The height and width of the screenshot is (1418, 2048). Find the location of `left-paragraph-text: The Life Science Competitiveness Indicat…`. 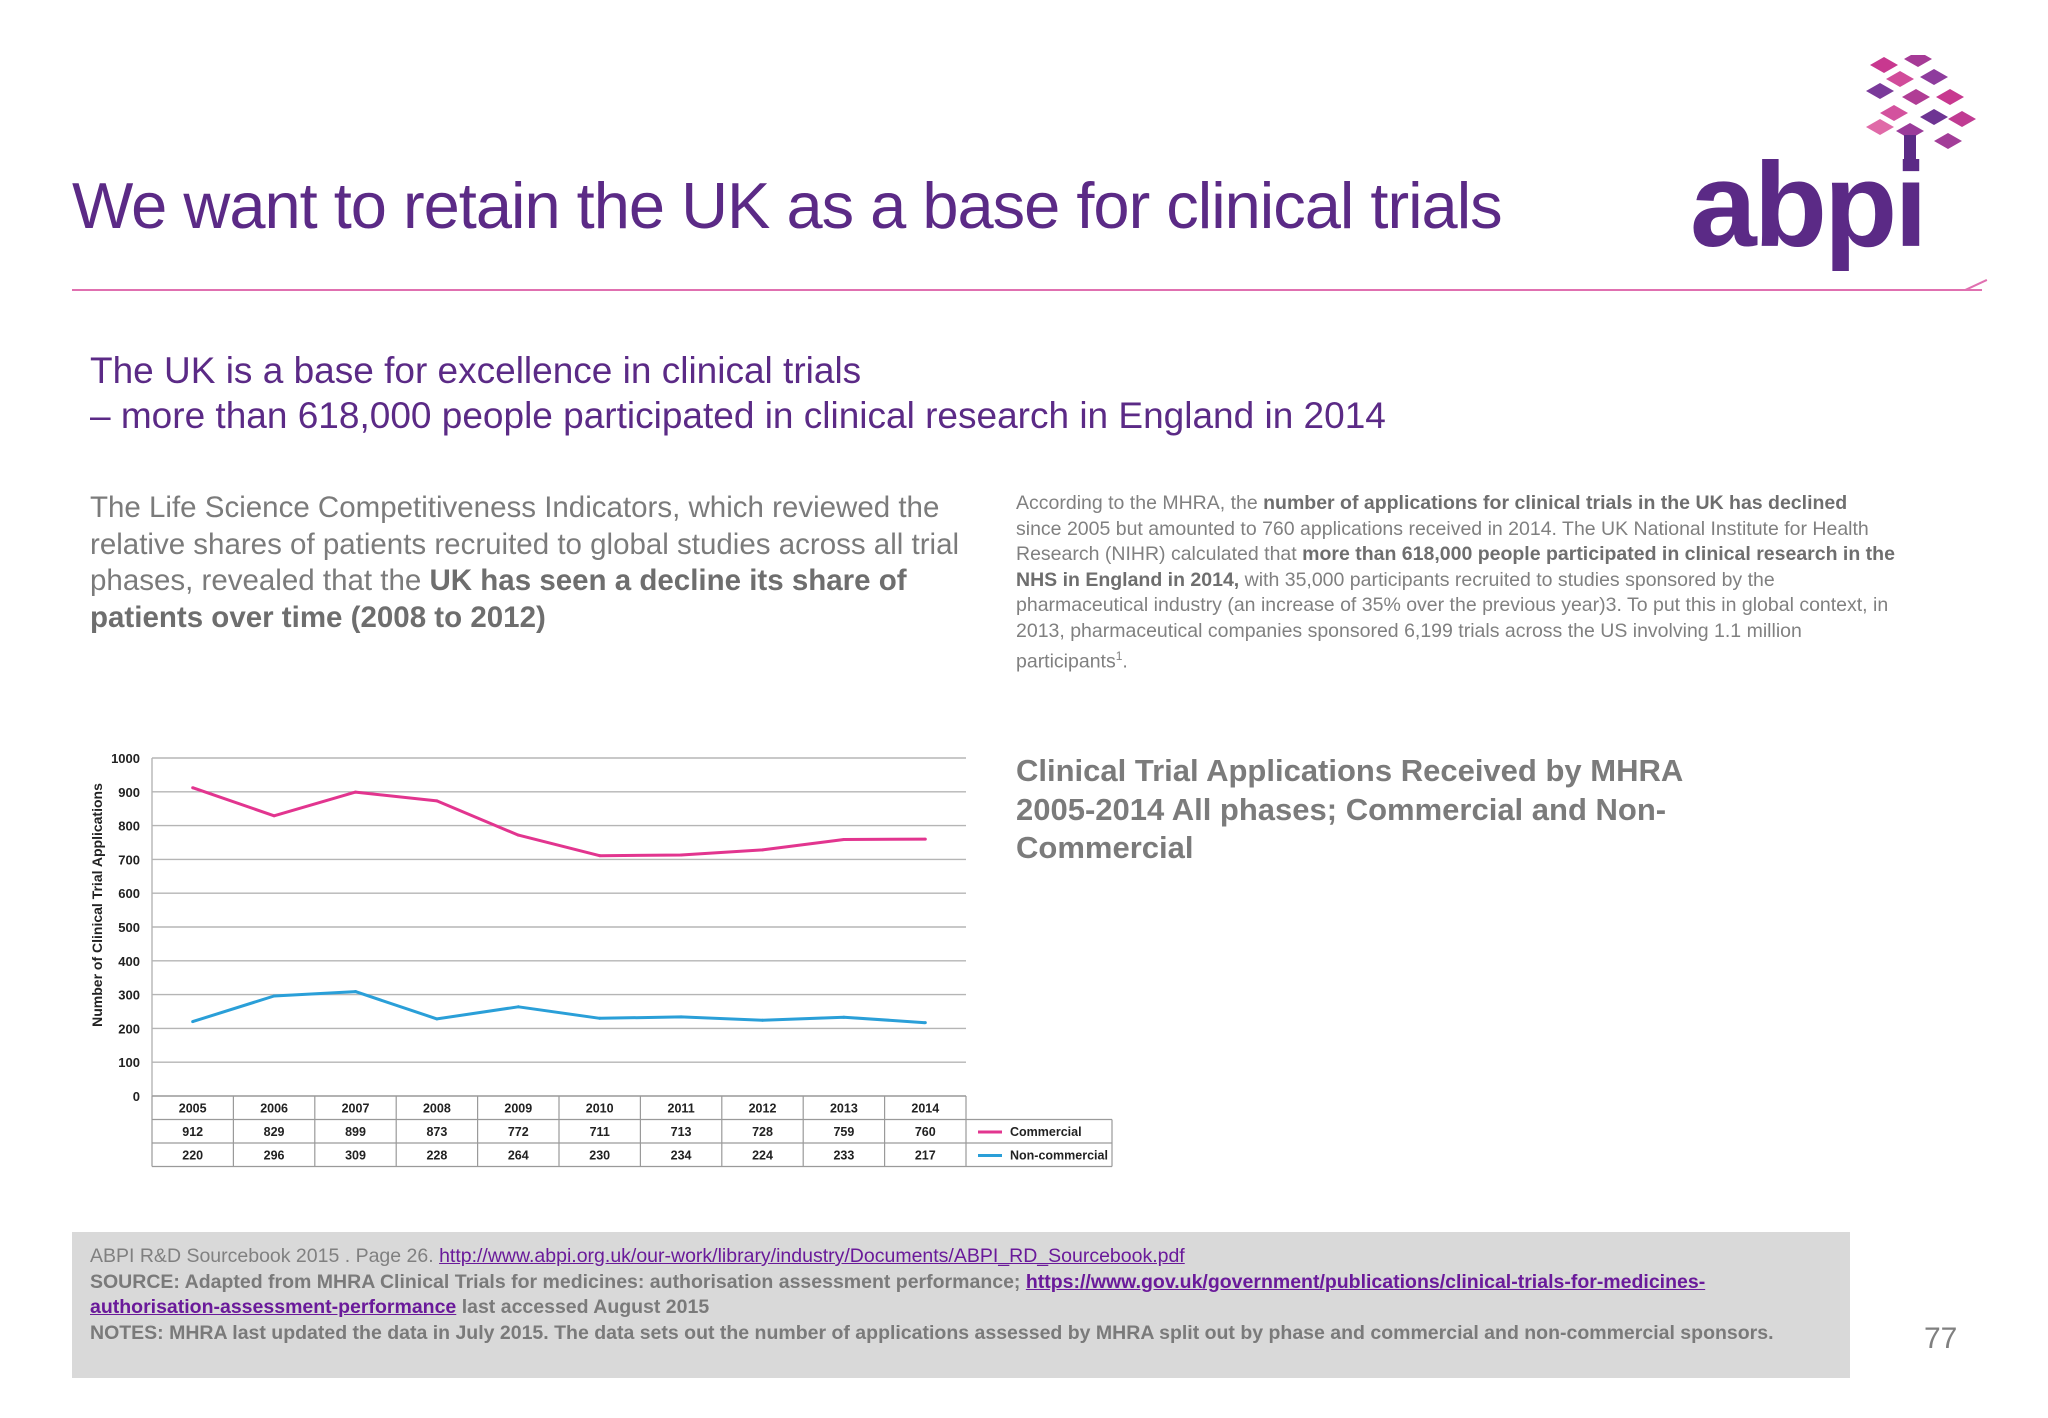

left-paragraph-text: The Life Science Competitiveness Indicat… is located at coordinates (525, 544).